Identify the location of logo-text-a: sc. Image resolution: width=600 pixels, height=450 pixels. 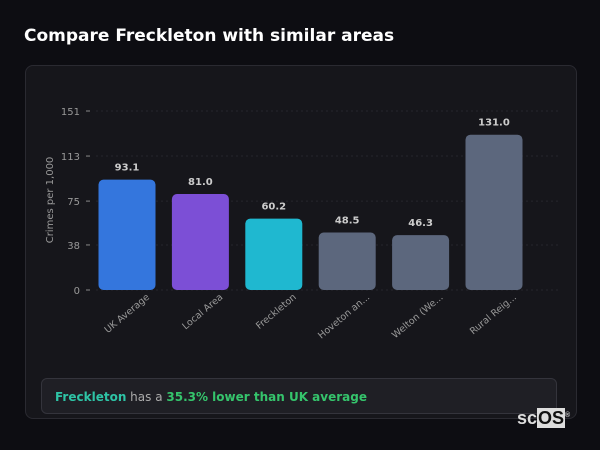
(527, 418).